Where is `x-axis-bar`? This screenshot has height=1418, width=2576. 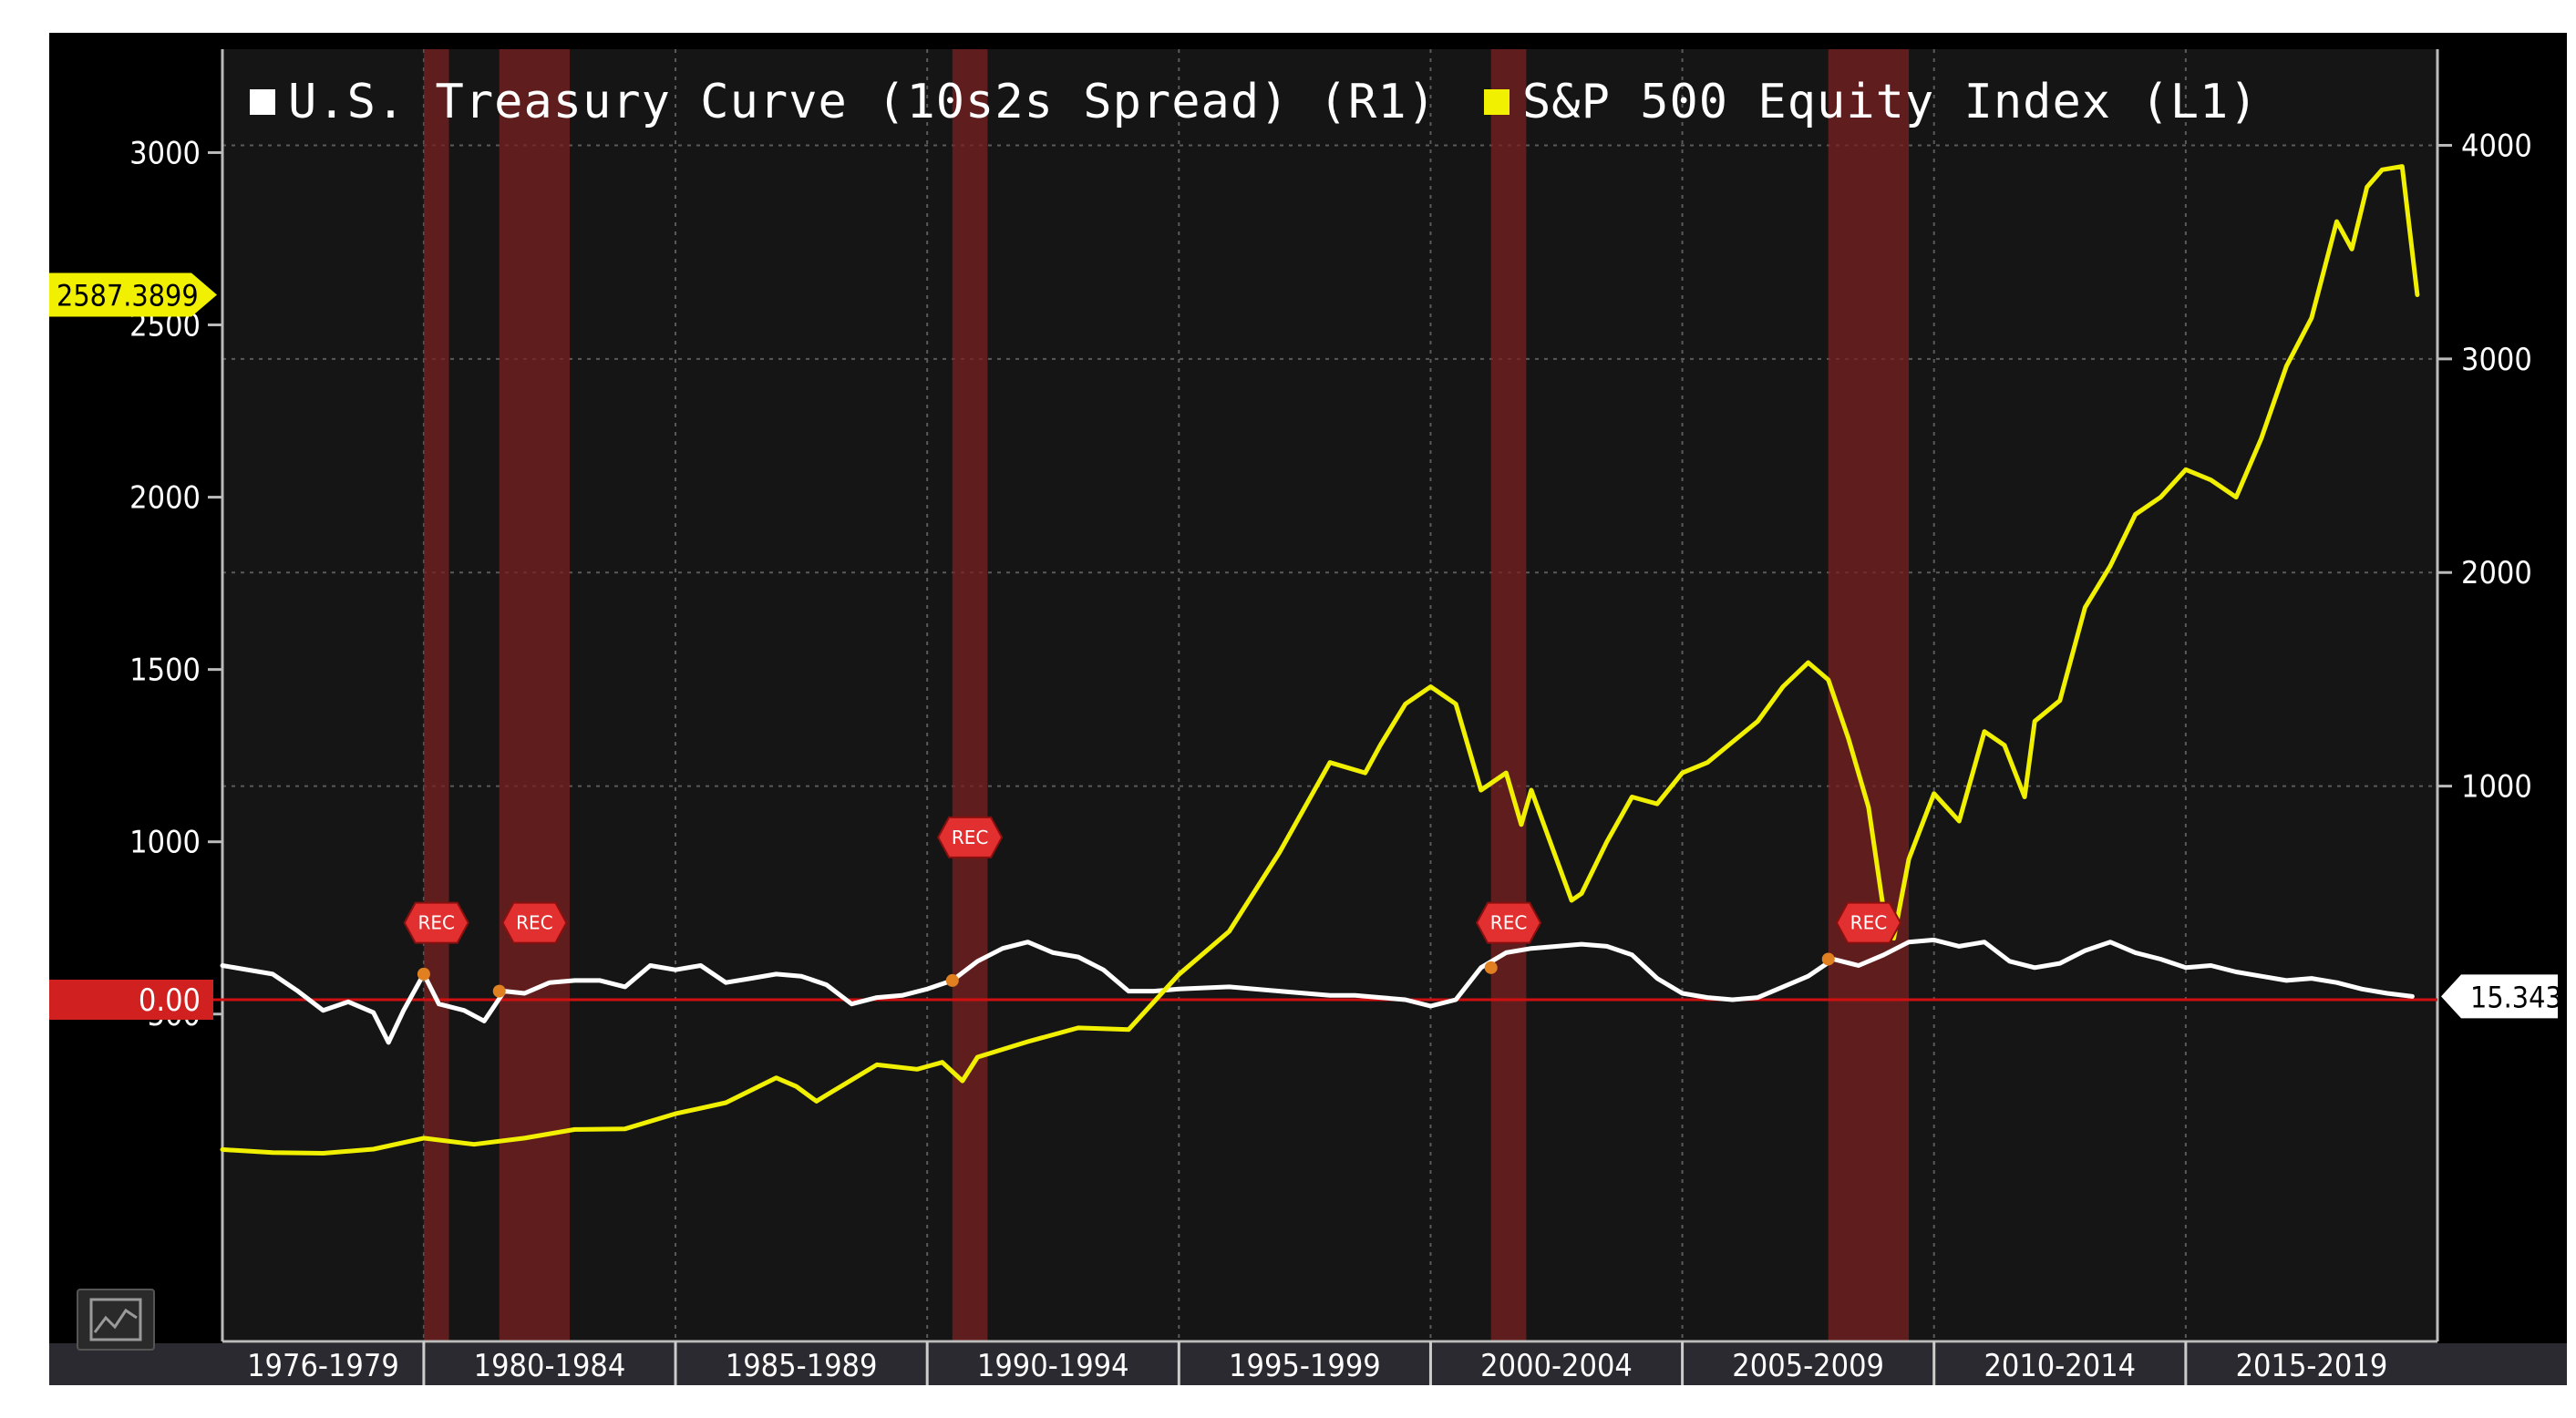
x-axis-bar is located at coordinates (1308, 1364).